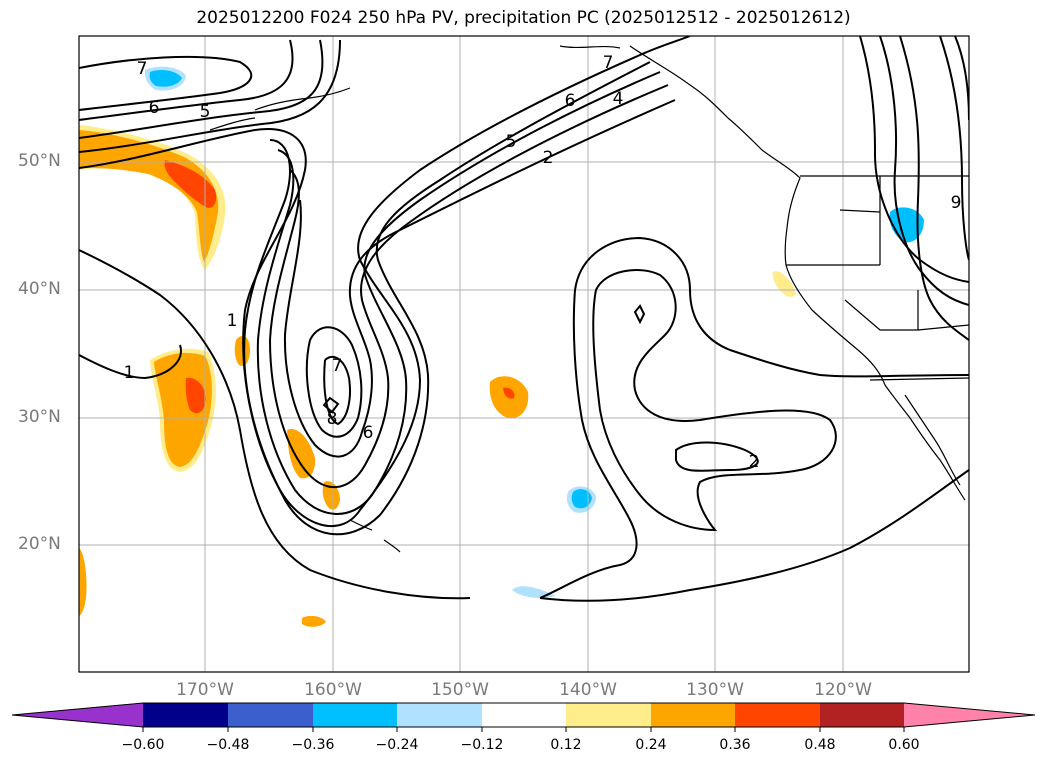 This screenshot has height=765, width=1047. I want to click on colorbar-tick-label: −0.24, so click(397, 745).